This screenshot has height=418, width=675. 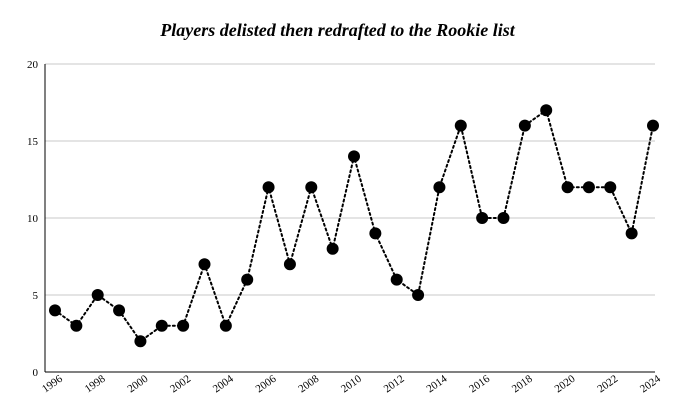 I want to click on data-point-2004, so click(x=225, y=325).